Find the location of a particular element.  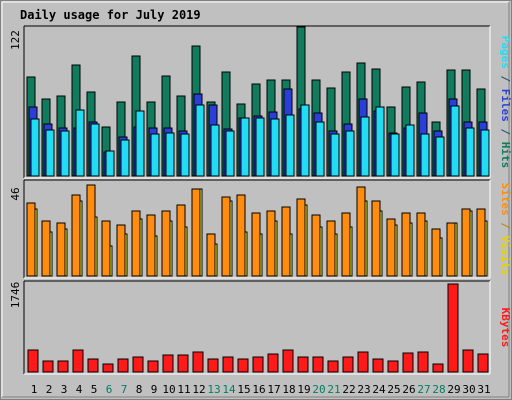

x-label-day-11: 11 is located at coordinates (183, 389).